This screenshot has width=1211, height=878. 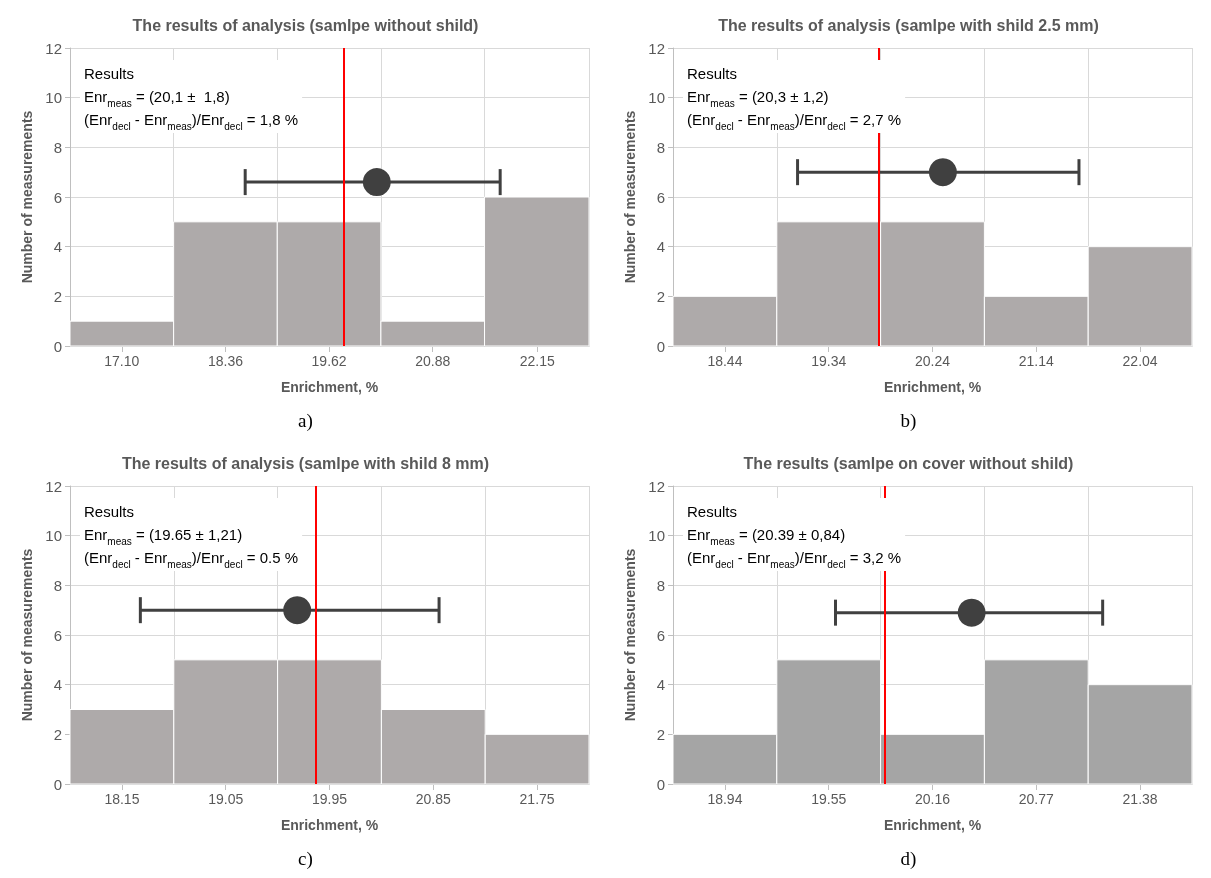 What do you see at coordinates (305, 25) in the screenshot?
I see `chart-title: The results of analysis (samlpe without shild)` at bounding box center [305, 25].